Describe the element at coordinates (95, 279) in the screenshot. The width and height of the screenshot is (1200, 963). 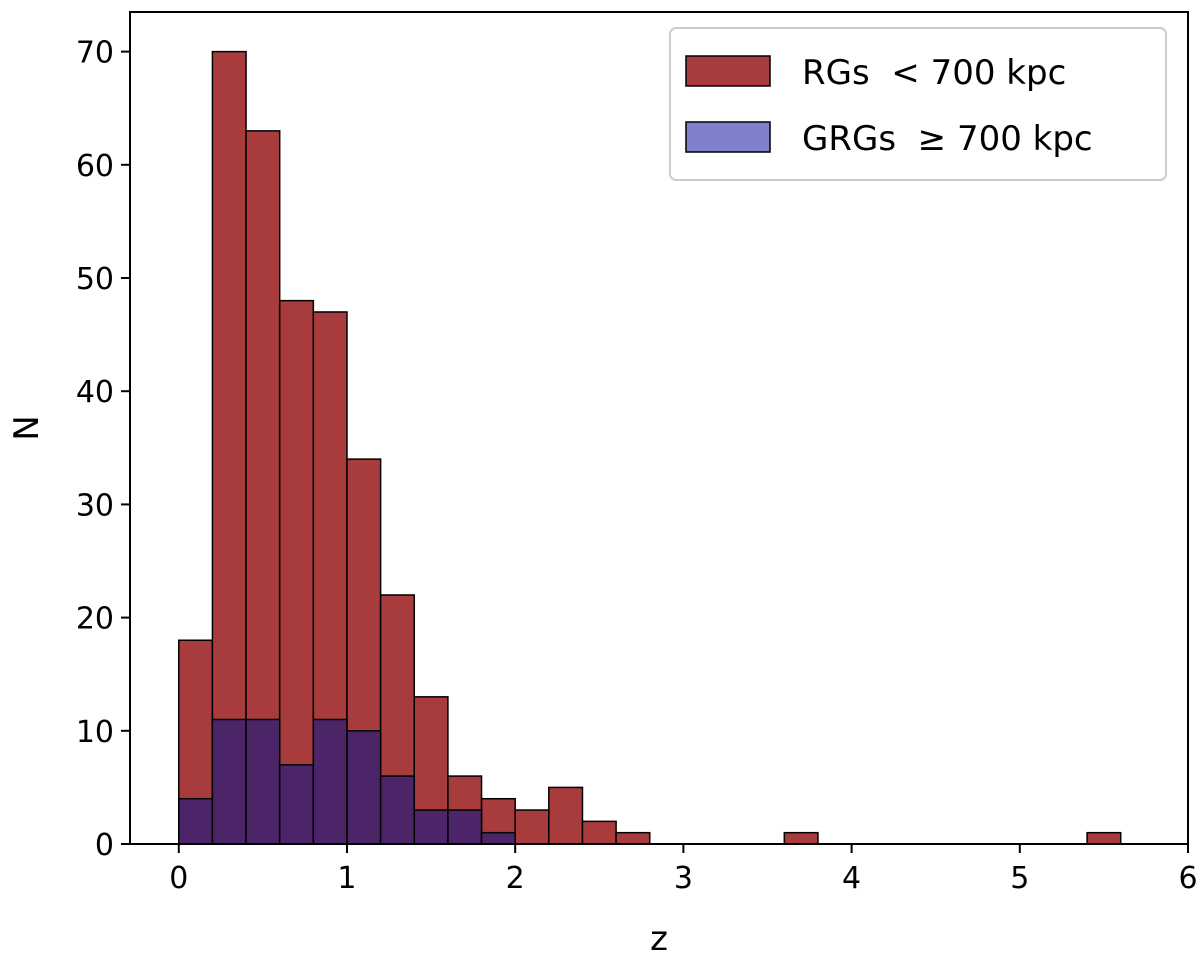
I see `y-tick-label-50: 50` at that location.